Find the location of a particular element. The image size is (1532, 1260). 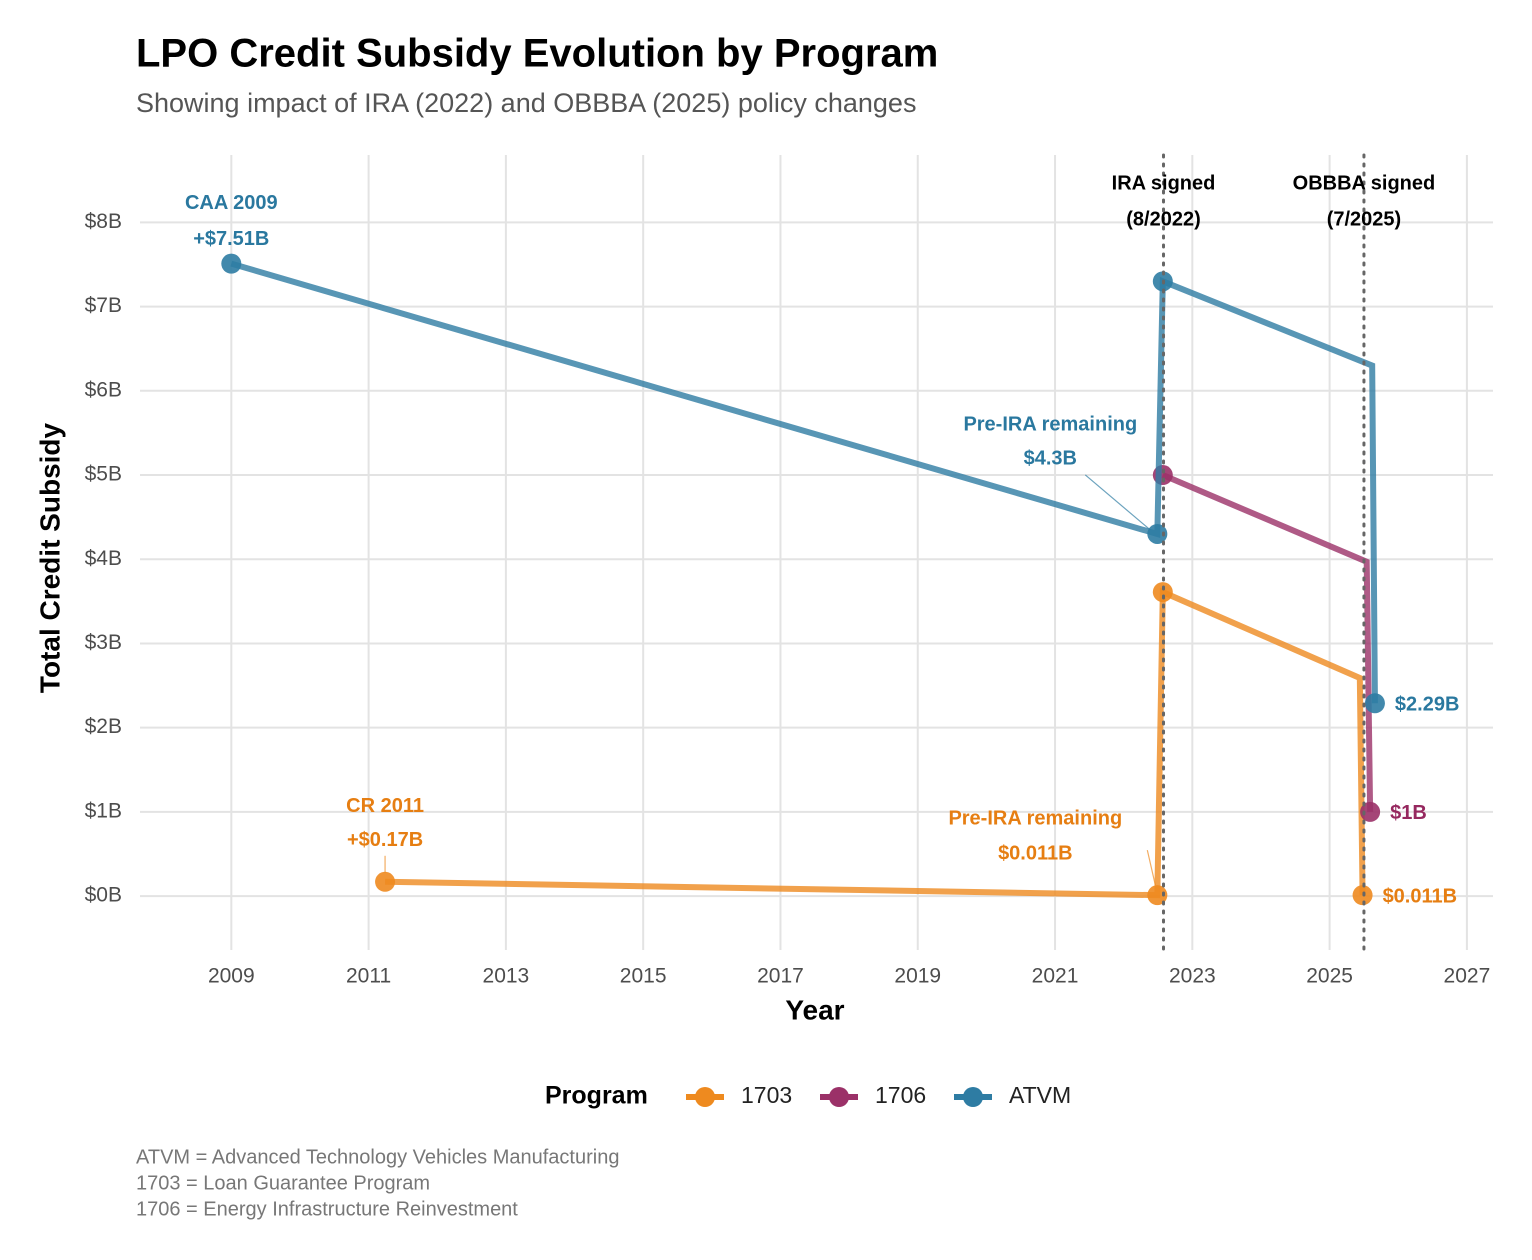

policy-label: OBBBA signed is located at coordinates (1364, 183).